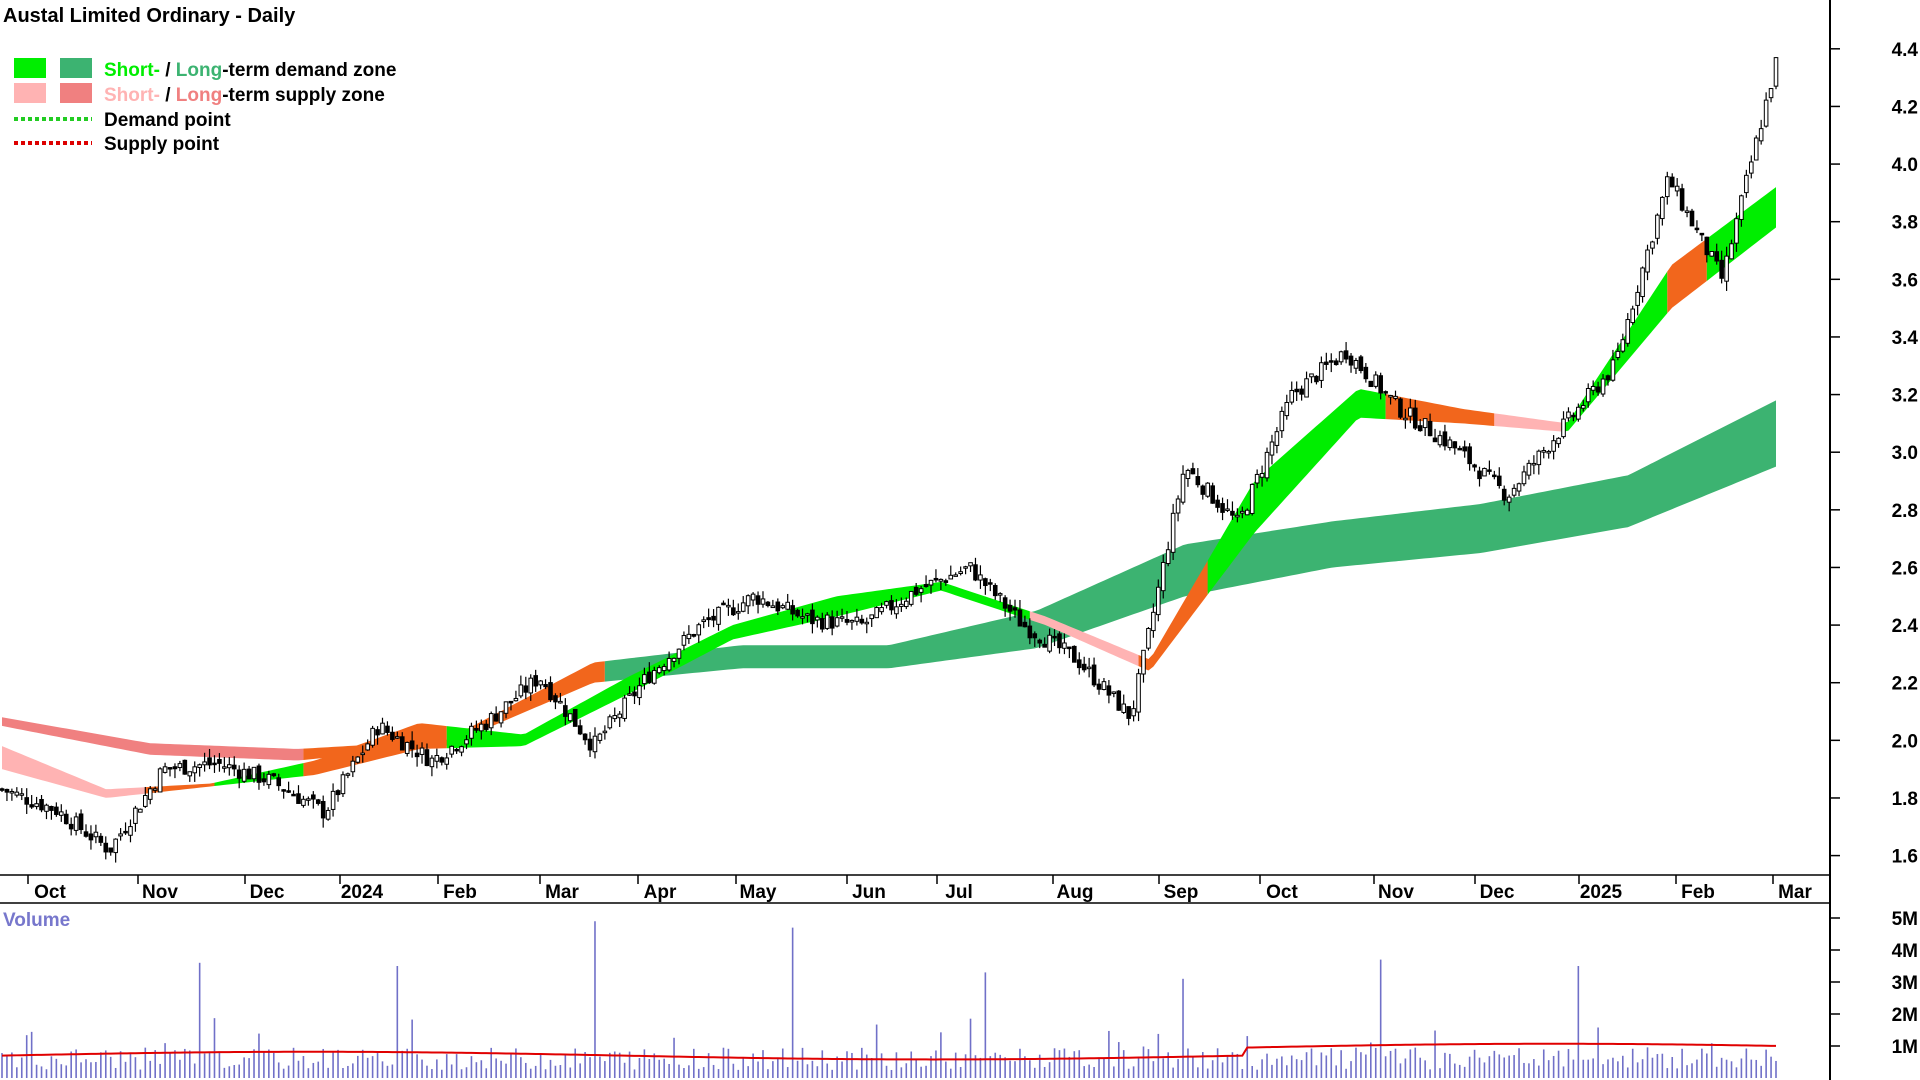  Describe the element at coordinates (153, 739) in the screenshot. I see `long-term-supply-zone` at that location.